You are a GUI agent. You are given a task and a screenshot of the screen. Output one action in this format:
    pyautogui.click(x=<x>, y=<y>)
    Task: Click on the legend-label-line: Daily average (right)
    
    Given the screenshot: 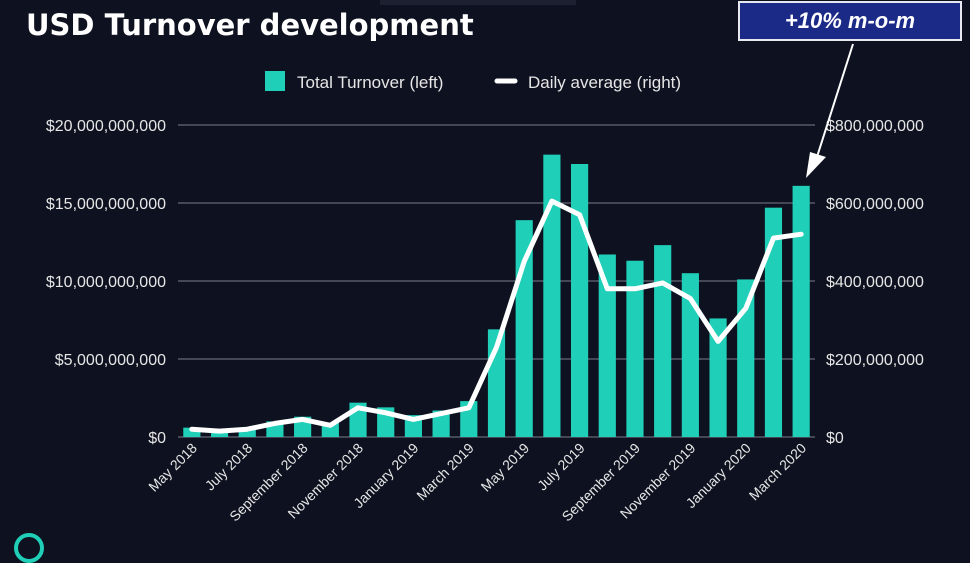 What is the action you would take?
    pyautogui.click(x=604, y=82)
    